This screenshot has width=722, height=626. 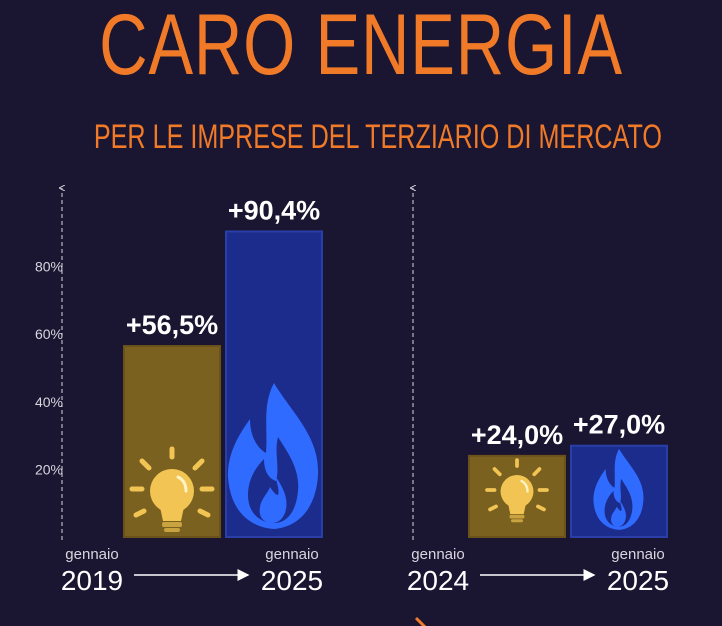 I want to click on data-label: +24,0%, so click(x=517, y=435).